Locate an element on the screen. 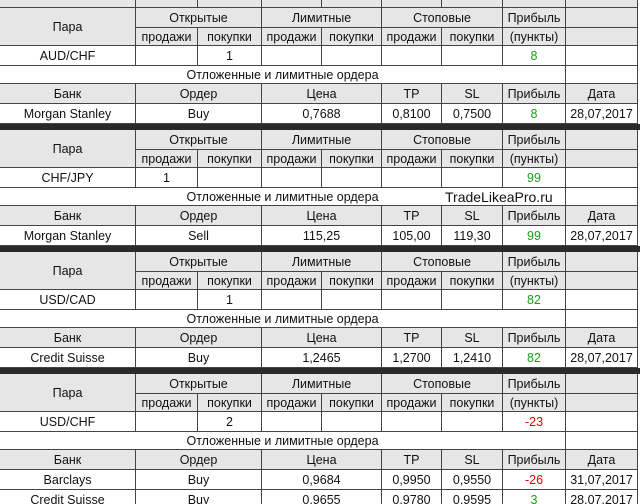  profit-cell: -23 is located at coordinates (534, 422).